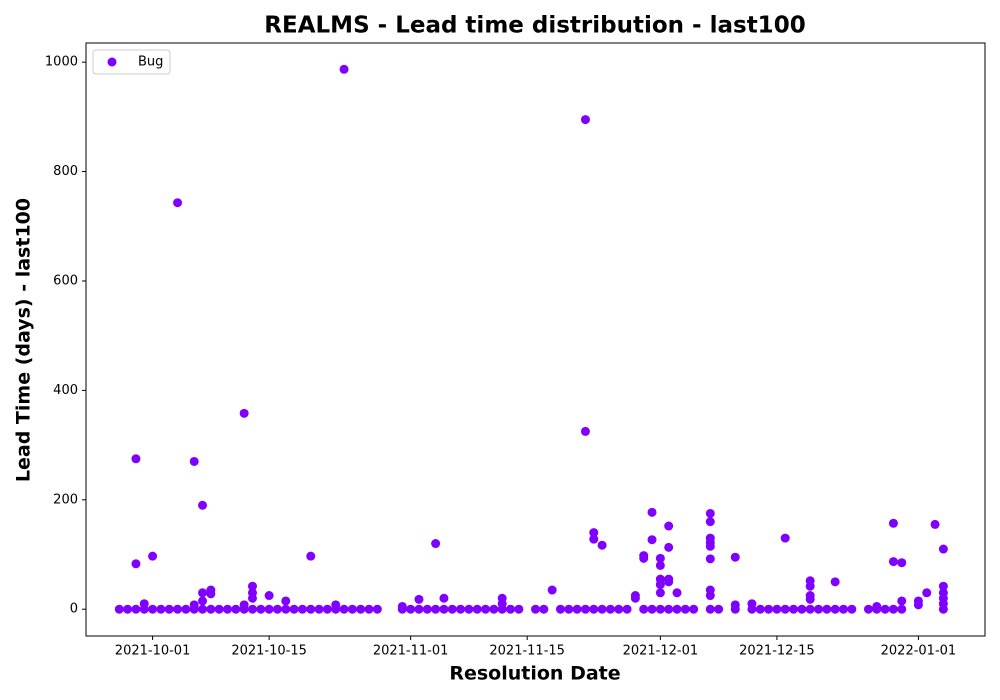  I want to click on legend-label: Bug, so click(150, 62).